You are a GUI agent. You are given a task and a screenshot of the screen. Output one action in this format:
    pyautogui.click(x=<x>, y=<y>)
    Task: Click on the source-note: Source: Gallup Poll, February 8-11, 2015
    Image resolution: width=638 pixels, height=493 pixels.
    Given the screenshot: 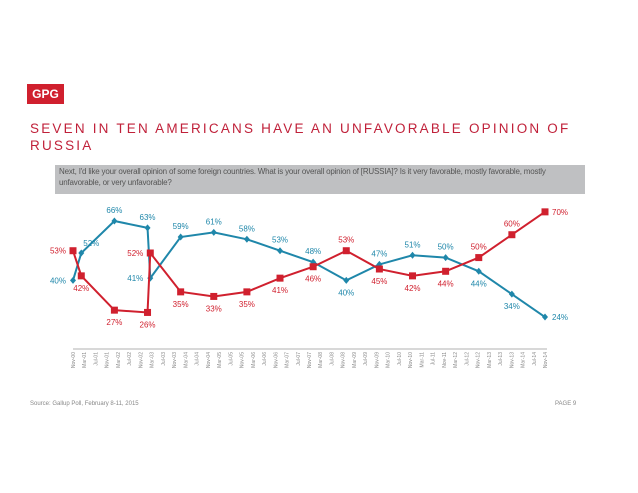 What is the action you would take?
    pyautogui.click(x=84, y=404)
    